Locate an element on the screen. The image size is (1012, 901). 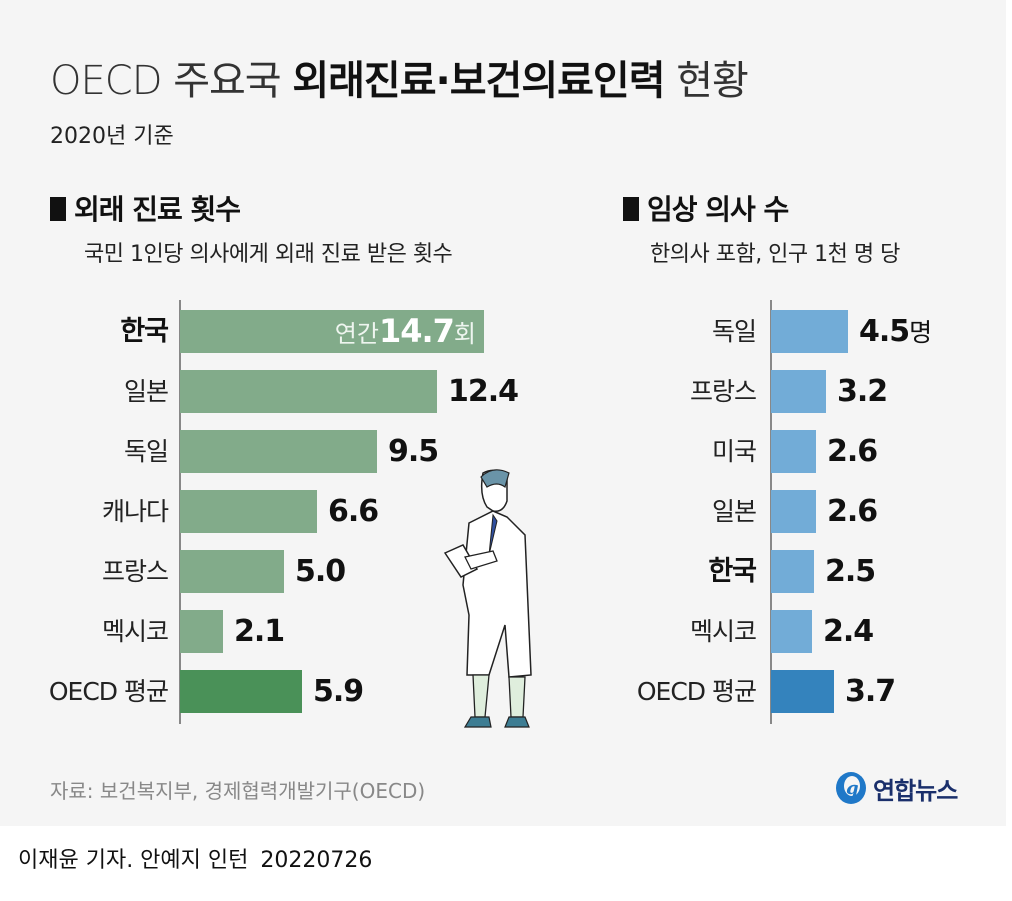
value-number: 5.9 is located at coordinates (338, 691).